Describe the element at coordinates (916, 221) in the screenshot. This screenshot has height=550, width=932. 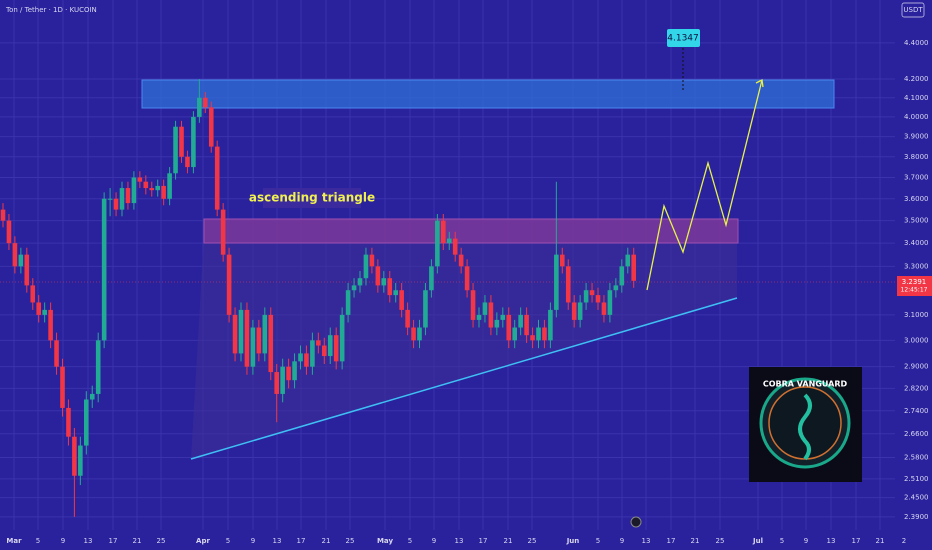
I see `y-tick-label: 3.5000` at that location.